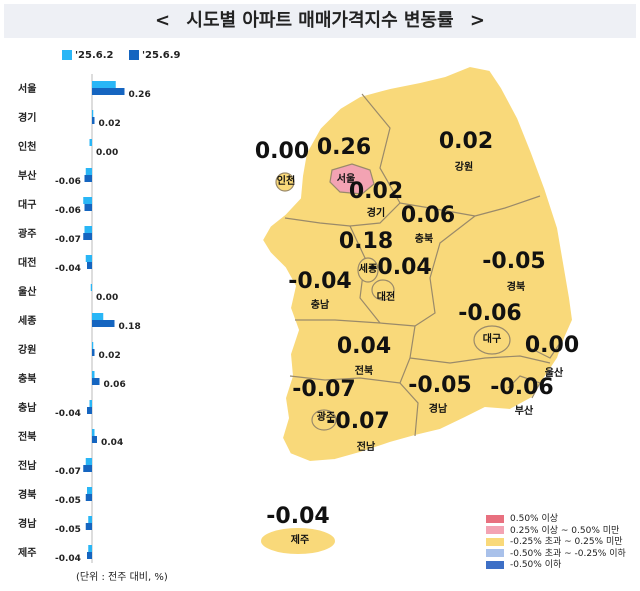 This screenshot has height=591, width=640. Describe the element at coordinates (27, 234) in the screenshot. I see `category-label: 광주` at that location.